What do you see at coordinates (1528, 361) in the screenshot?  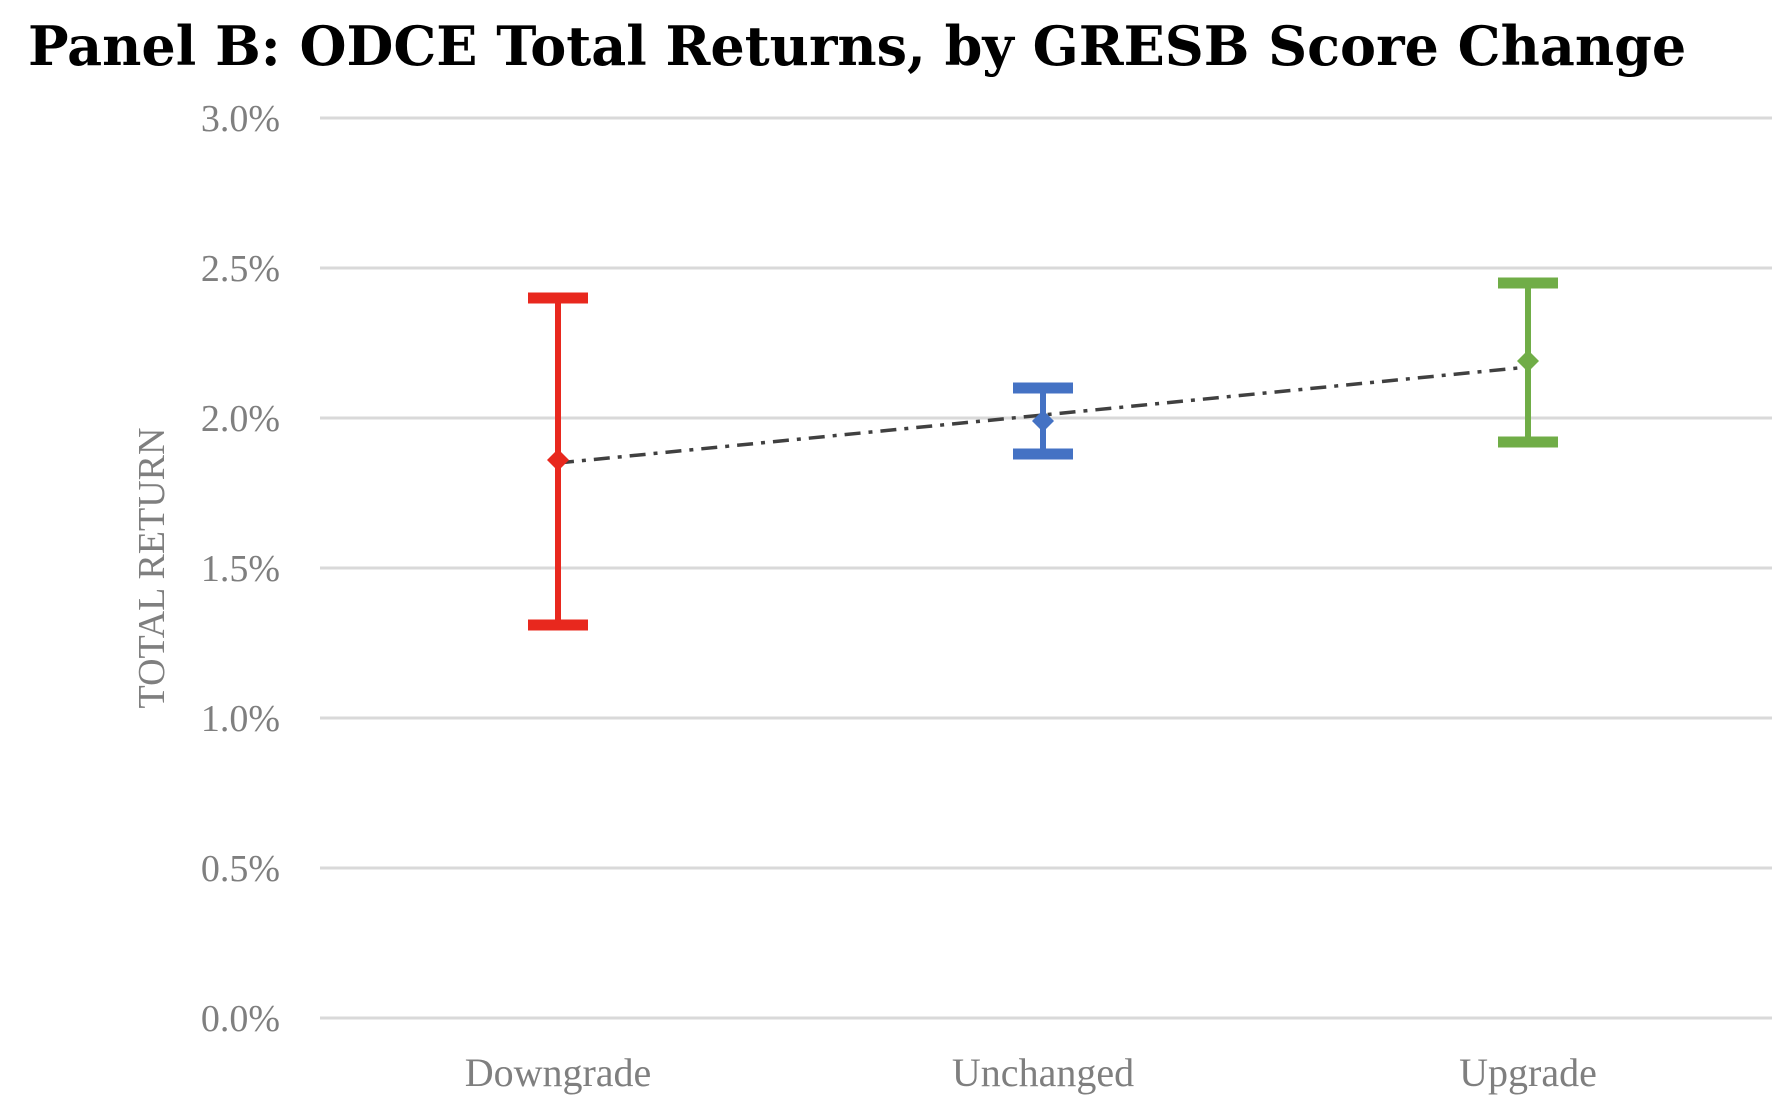 I see `mean-marker-upgrade` at bounding box center [1528, 361].